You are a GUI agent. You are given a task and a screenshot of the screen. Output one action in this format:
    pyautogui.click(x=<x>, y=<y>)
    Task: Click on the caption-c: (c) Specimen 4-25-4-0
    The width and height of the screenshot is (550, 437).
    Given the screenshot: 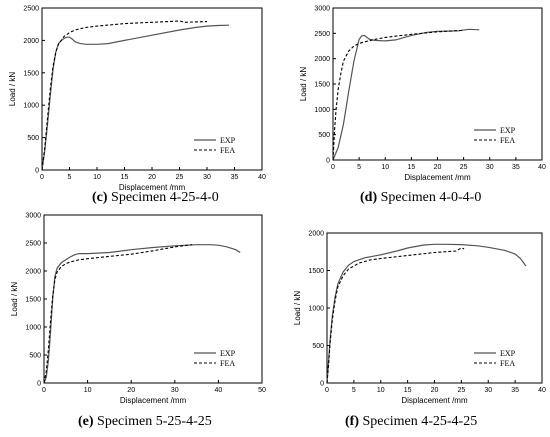 What is the action you would take?
    pyautogui.click(x=155, y=197)
    